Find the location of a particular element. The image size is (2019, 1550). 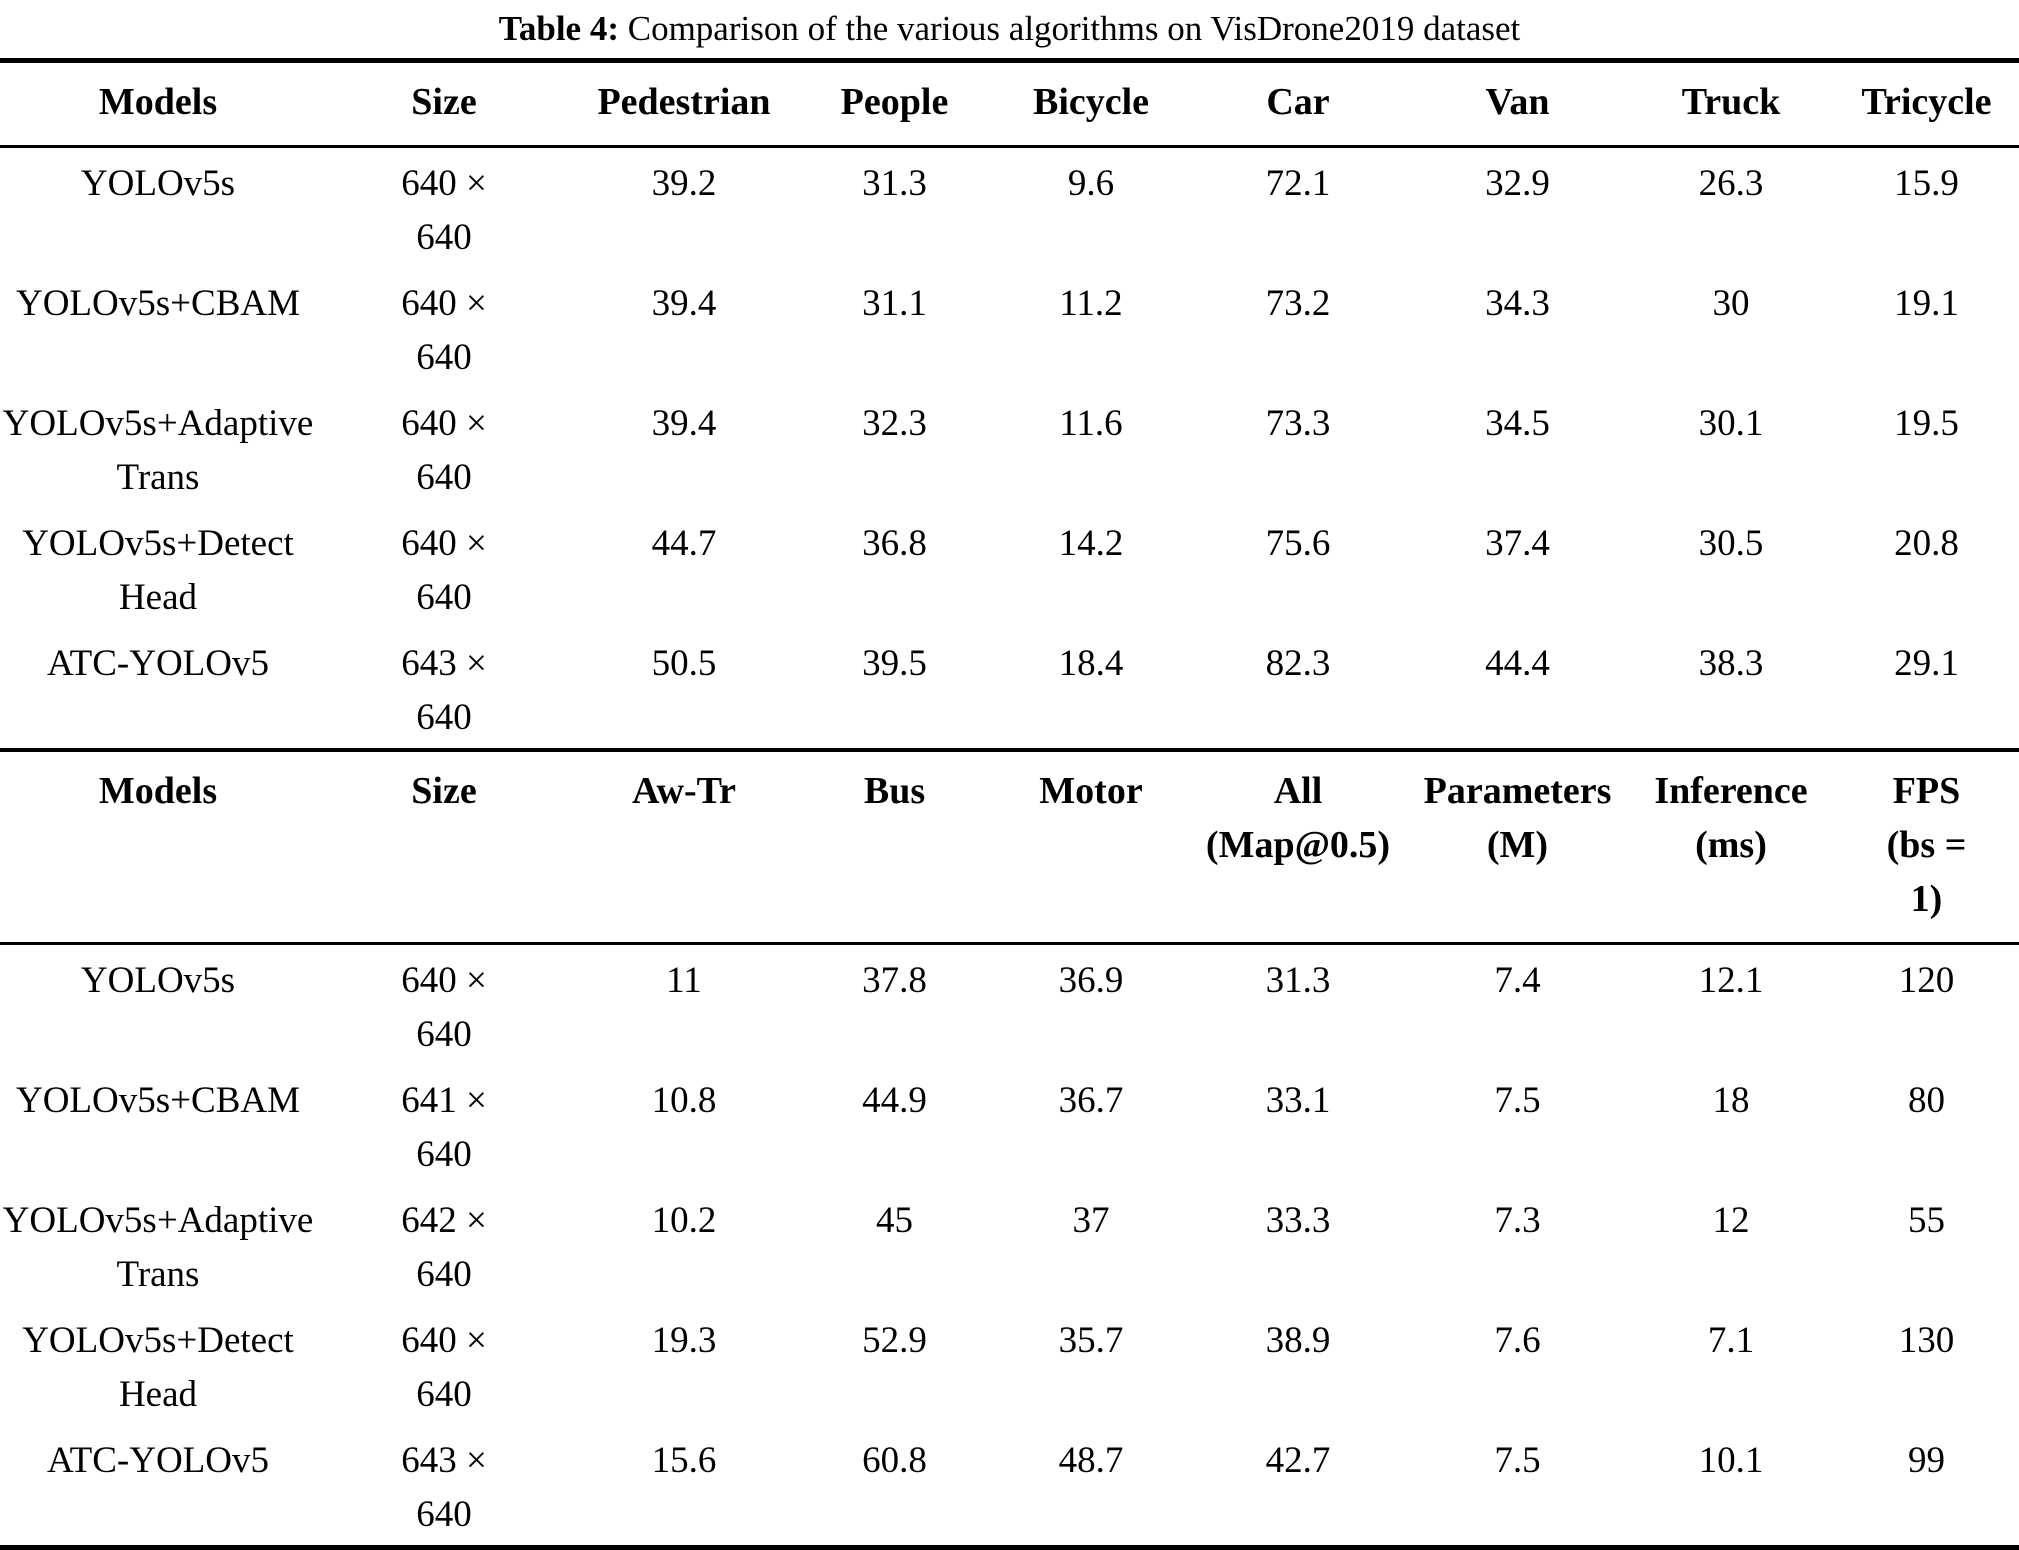

value-cell: 15.6 is located at coordinates (684, 1461).